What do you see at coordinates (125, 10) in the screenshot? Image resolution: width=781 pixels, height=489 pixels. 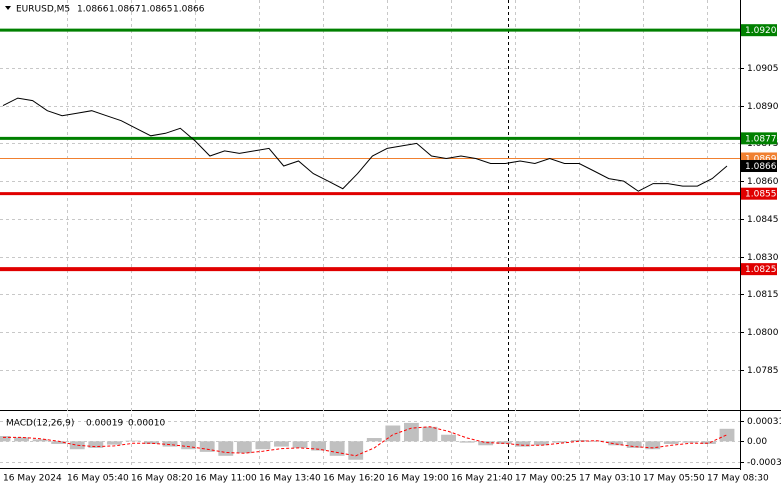 I see `ohlc-value: 1.0867` at bounding box center [125, 10].